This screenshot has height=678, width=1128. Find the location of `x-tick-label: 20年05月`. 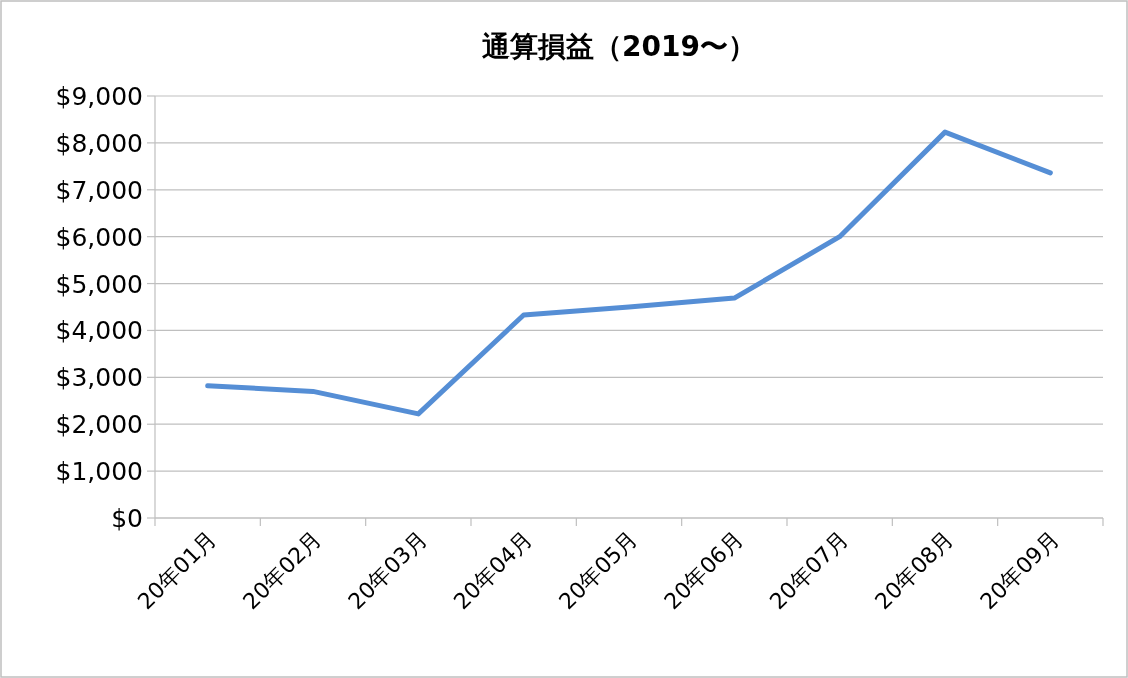

x-tick-label: 20年05月 is located at coordinates (598, 570).